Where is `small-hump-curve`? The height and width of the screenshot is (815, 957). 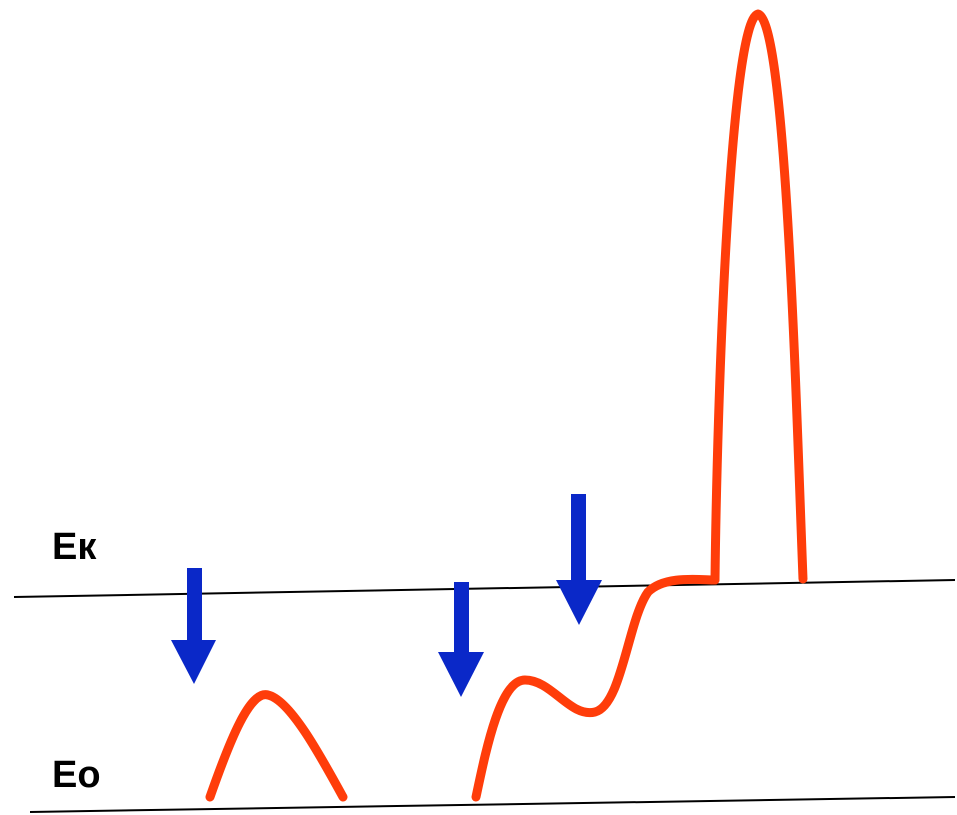 small-hump-curve is located at coordinates (276, 746).